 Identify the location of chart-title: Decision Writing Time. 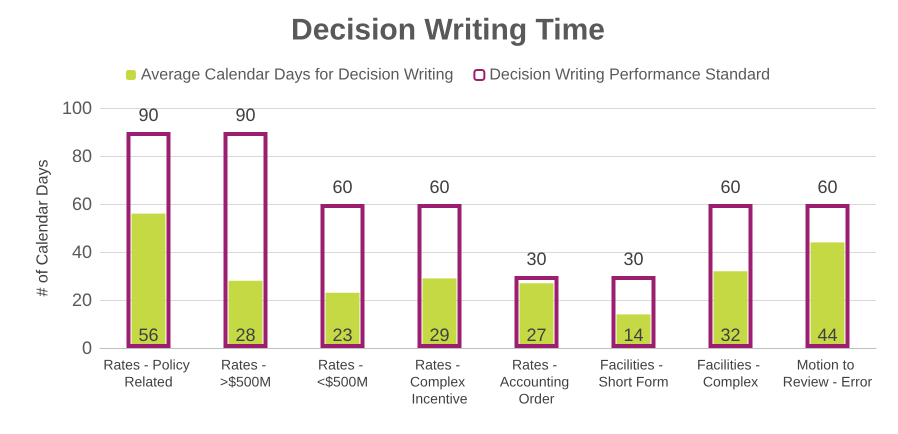
(448, 30).